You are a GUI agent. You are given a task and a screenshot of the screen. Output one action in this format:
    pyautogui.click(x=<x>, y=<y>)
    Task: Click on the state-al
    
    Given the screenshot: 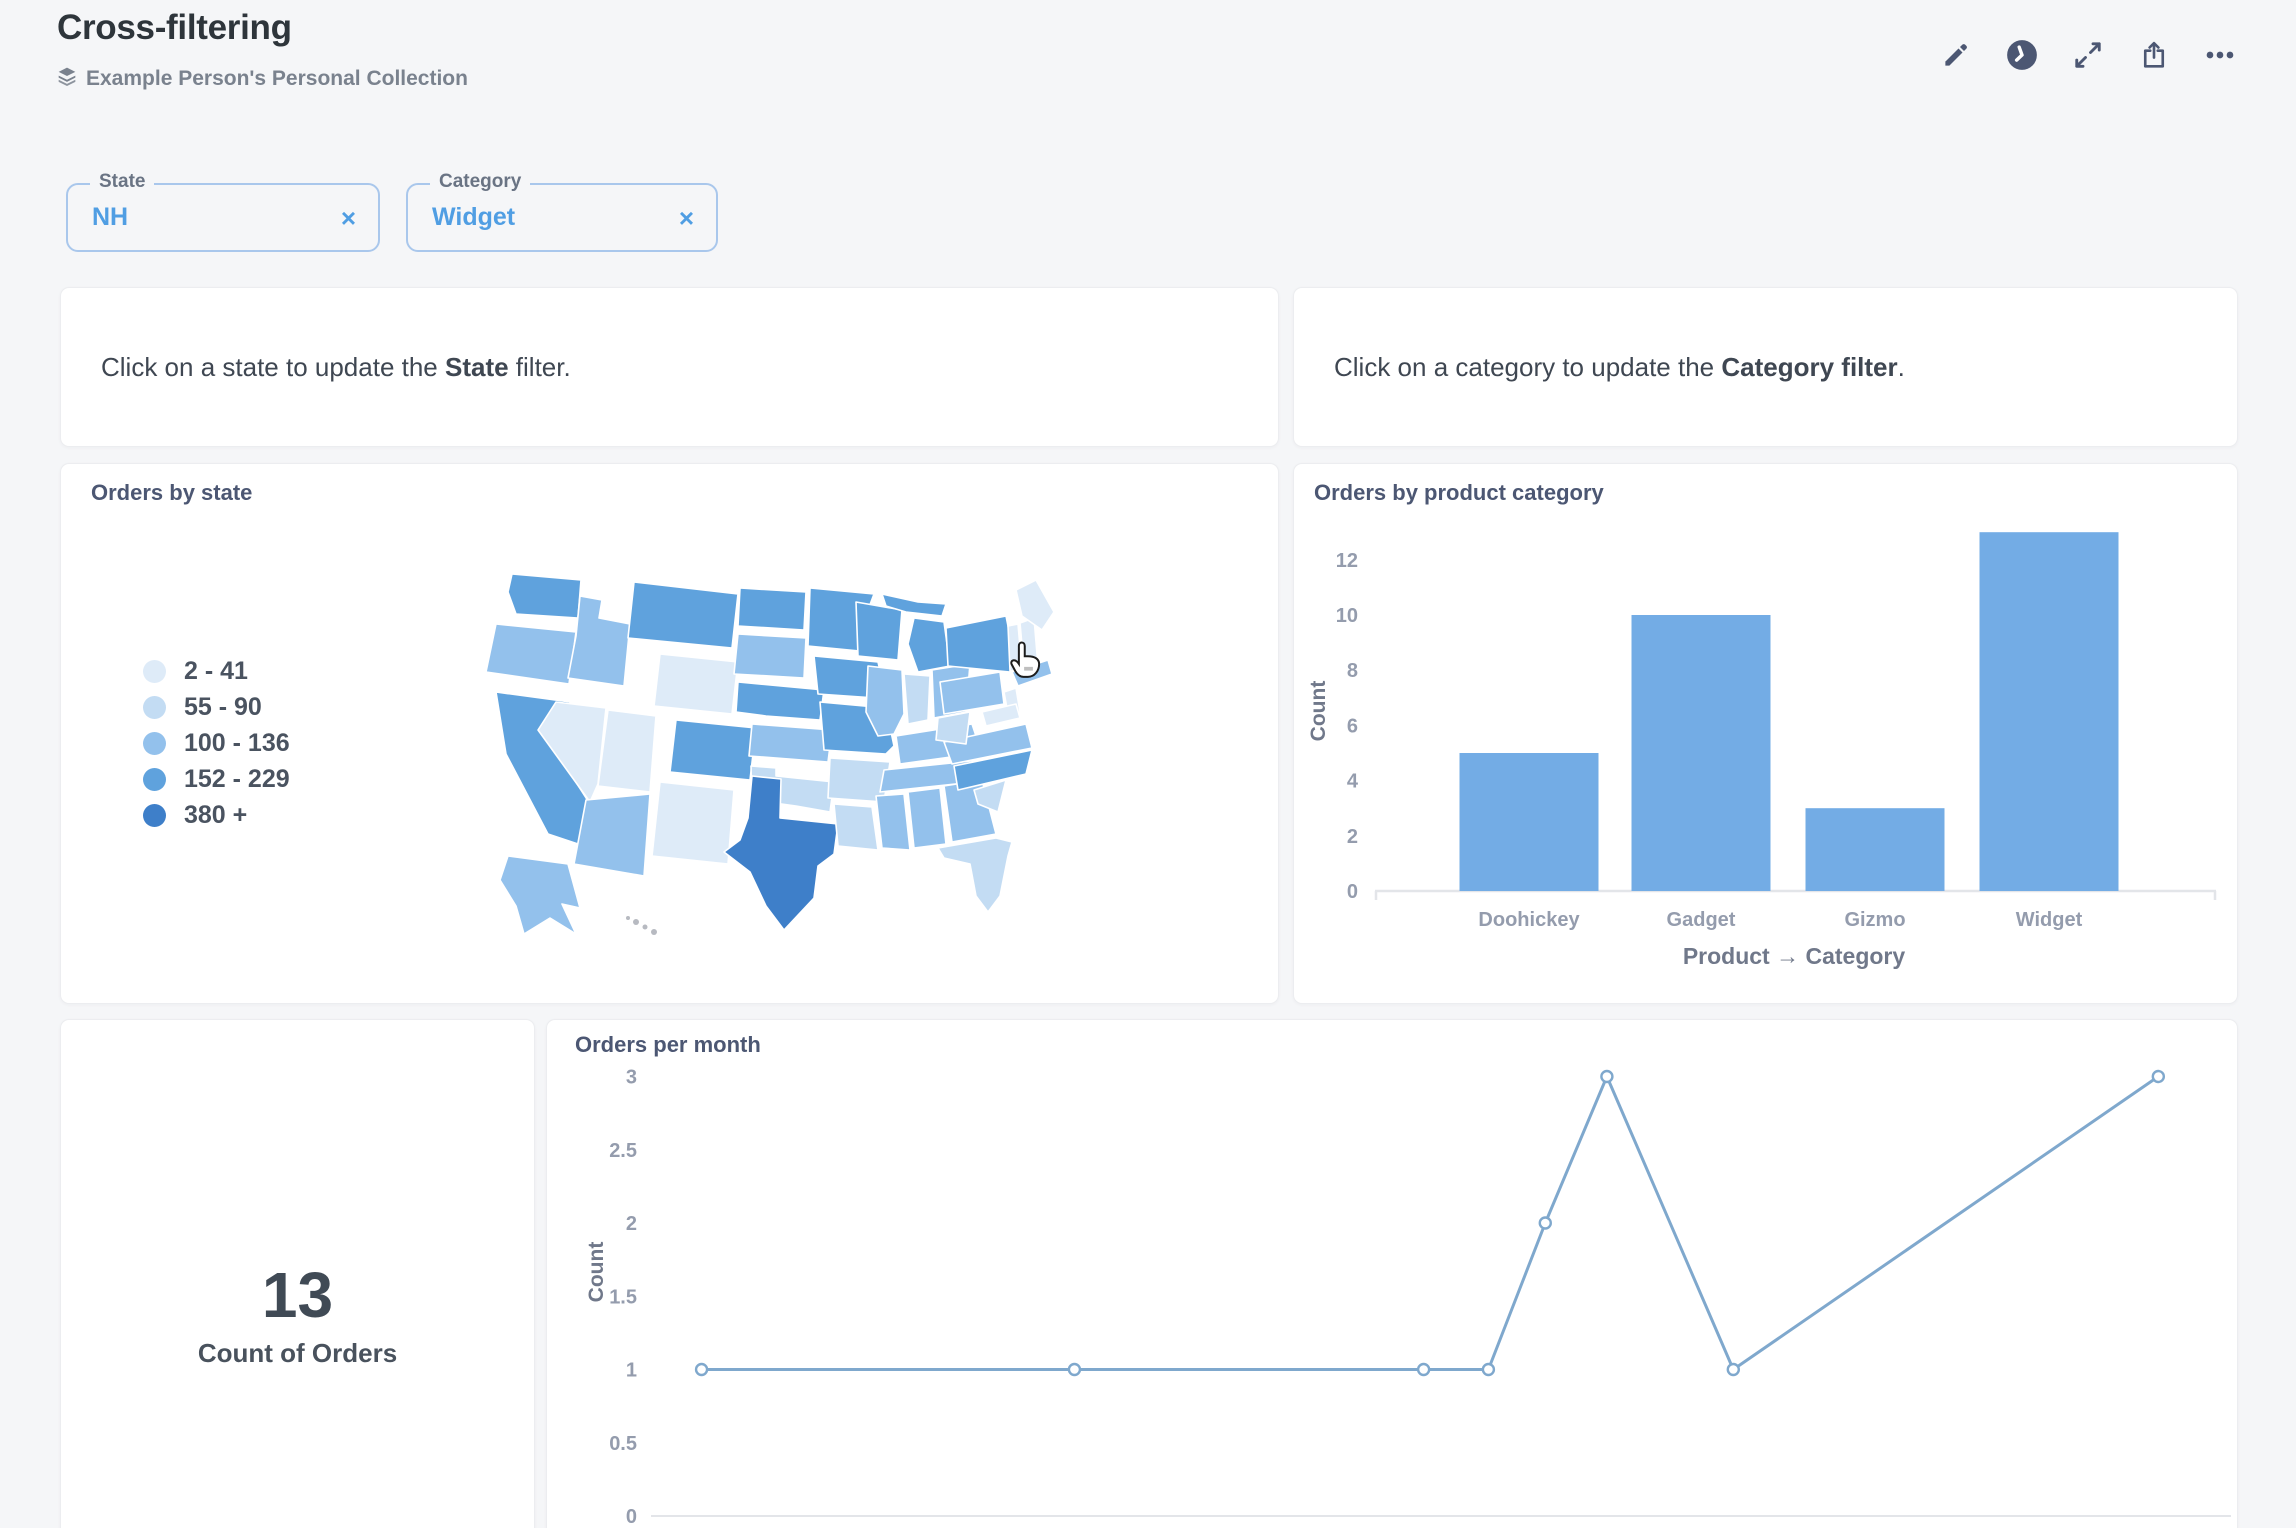 What is the action you would take?
    pyautogui.click(x=927, y=818)
    